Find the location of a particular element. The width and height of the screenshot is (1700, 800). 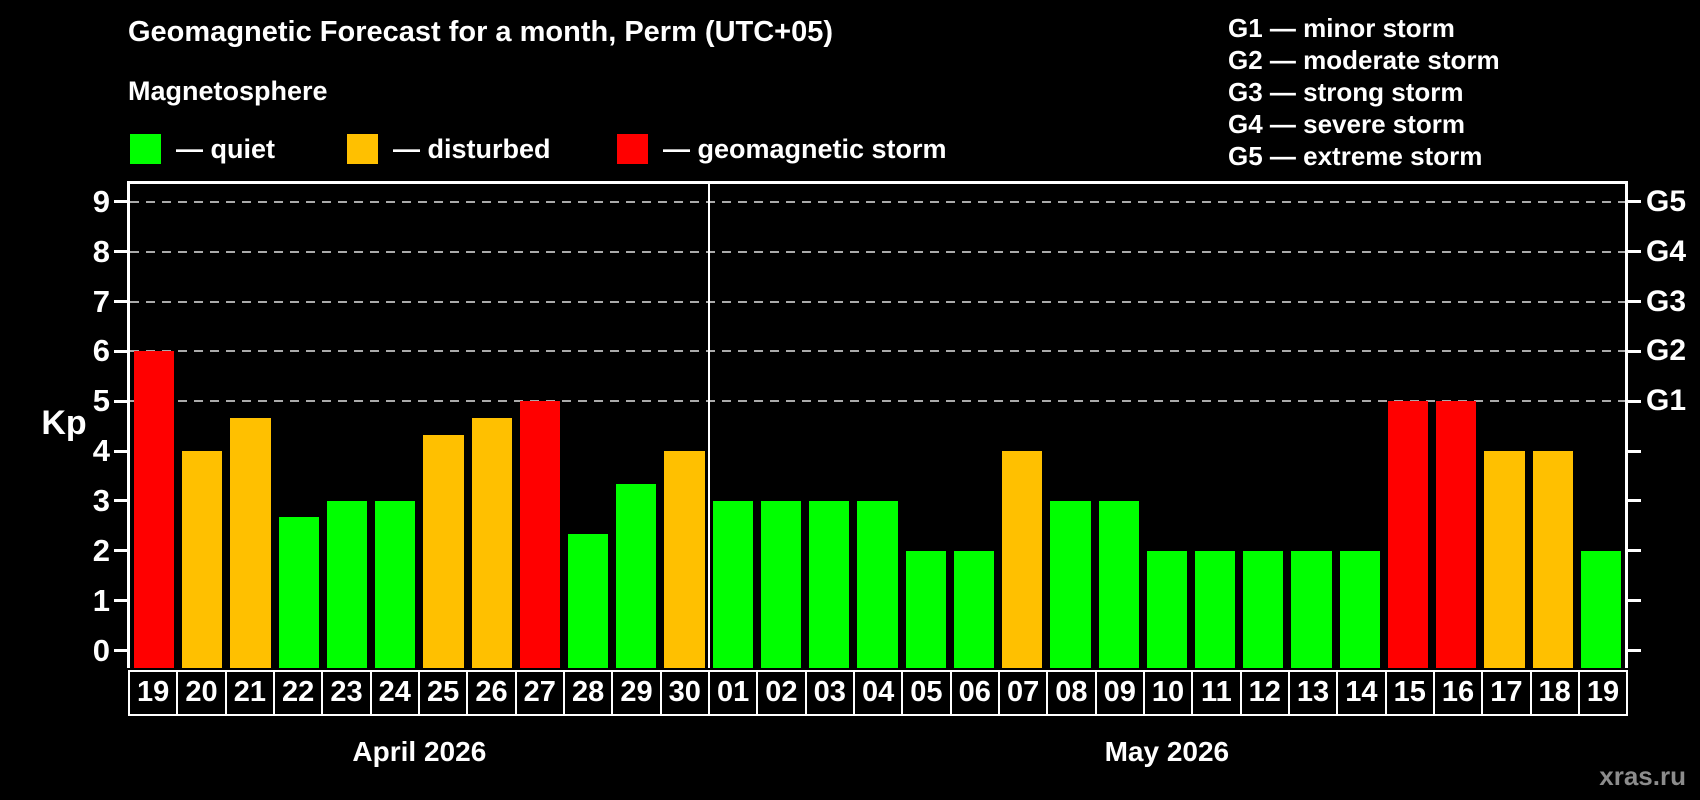

date-cell-may-19: 19 is located at coordinates (1603, 693).